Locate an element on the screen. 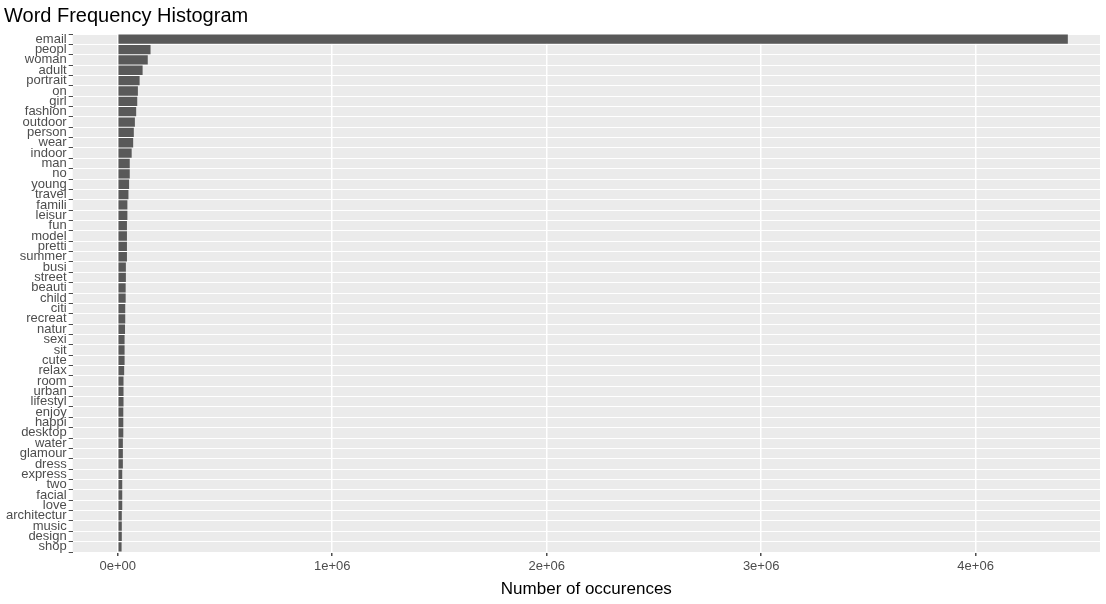 The image size is (1106, 604). x-tick-label: 3e+06 is located at coordinates (761, 566).